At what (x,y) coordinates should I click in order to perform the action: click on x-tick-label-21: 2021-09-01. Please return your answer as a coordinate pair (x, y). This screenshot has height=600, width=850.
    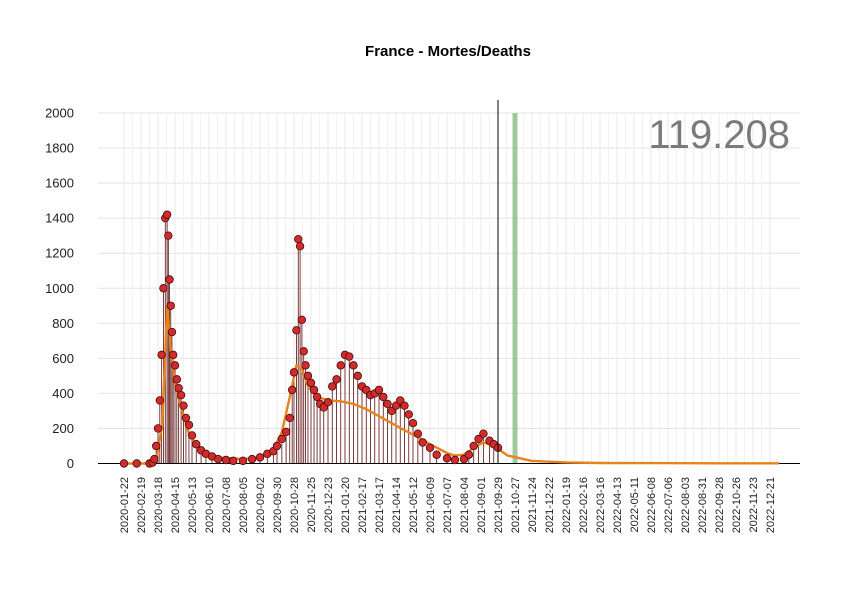
    Looking at the image, I should click on (482, 505).